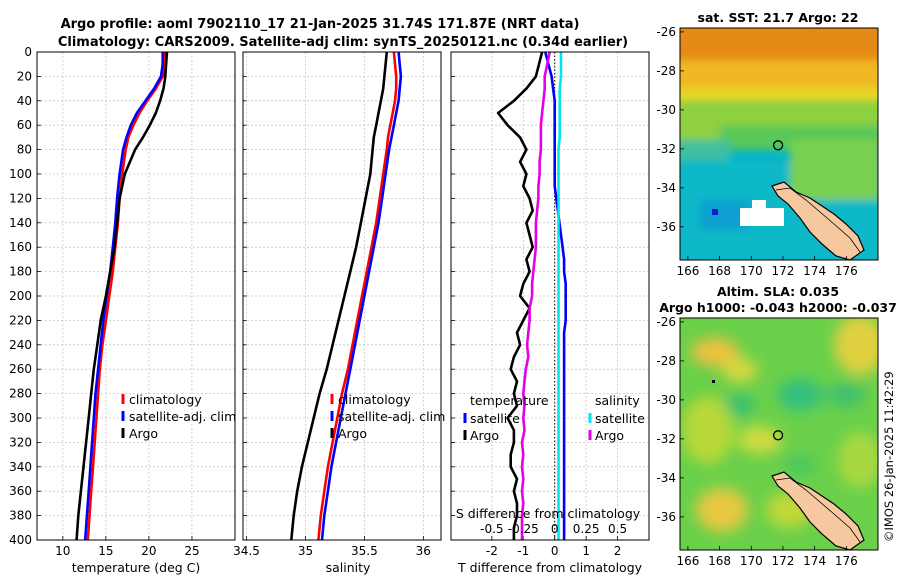  What do you see at coordinates (20, 467) in the screenshot?
I see `y-tick-label: 340` at bounding box center [20, 467].